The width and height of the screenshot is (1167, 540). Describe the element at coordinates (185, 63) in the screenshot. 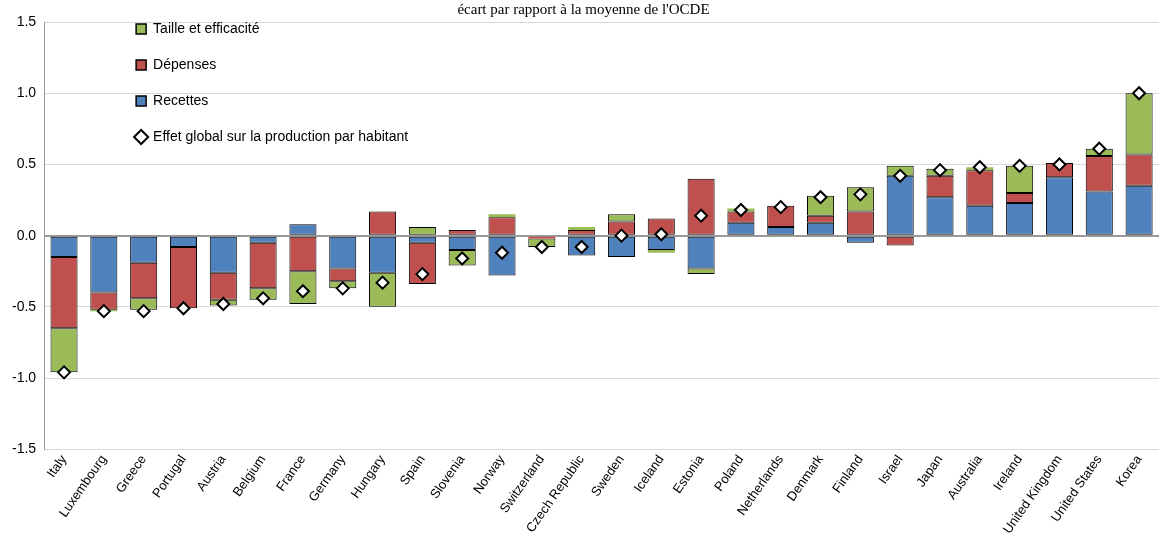

I see `legend-label: Dépenses` at that location.